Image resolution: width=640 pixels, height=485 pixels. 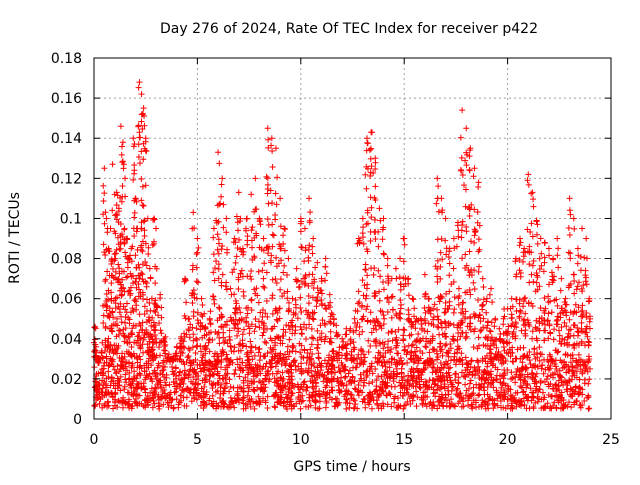 What do you see at coordinates (66, 260) in the screenshot?
I see `y-tick-label: 0.08` at bounding box center [66, 260].